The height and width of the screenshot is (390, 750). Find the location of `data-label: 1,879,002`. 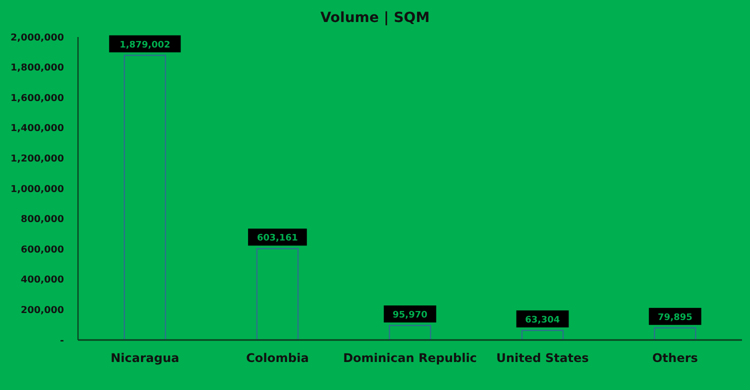

data-label: 1,879,002 is located at coordinates (145, 45).